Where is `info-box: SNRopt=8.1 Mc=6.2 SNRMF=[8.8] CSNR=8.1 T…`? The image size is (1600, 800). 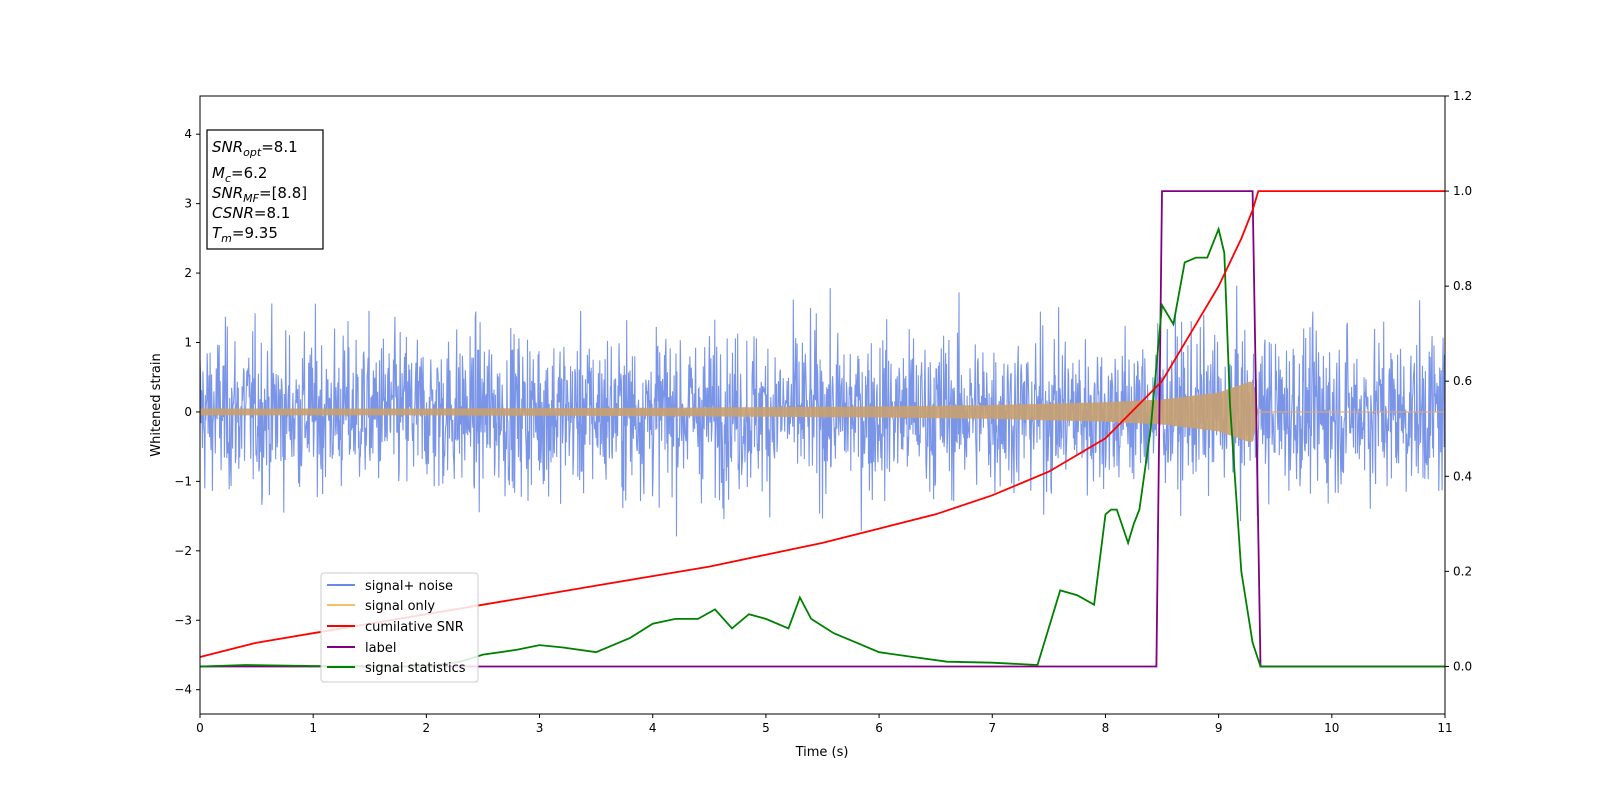 info-box: SNRopt=8.1 Mc=6.2 SNRMF=[8.8] CSNR=8.1 T… is located at coordinates (265, 189).